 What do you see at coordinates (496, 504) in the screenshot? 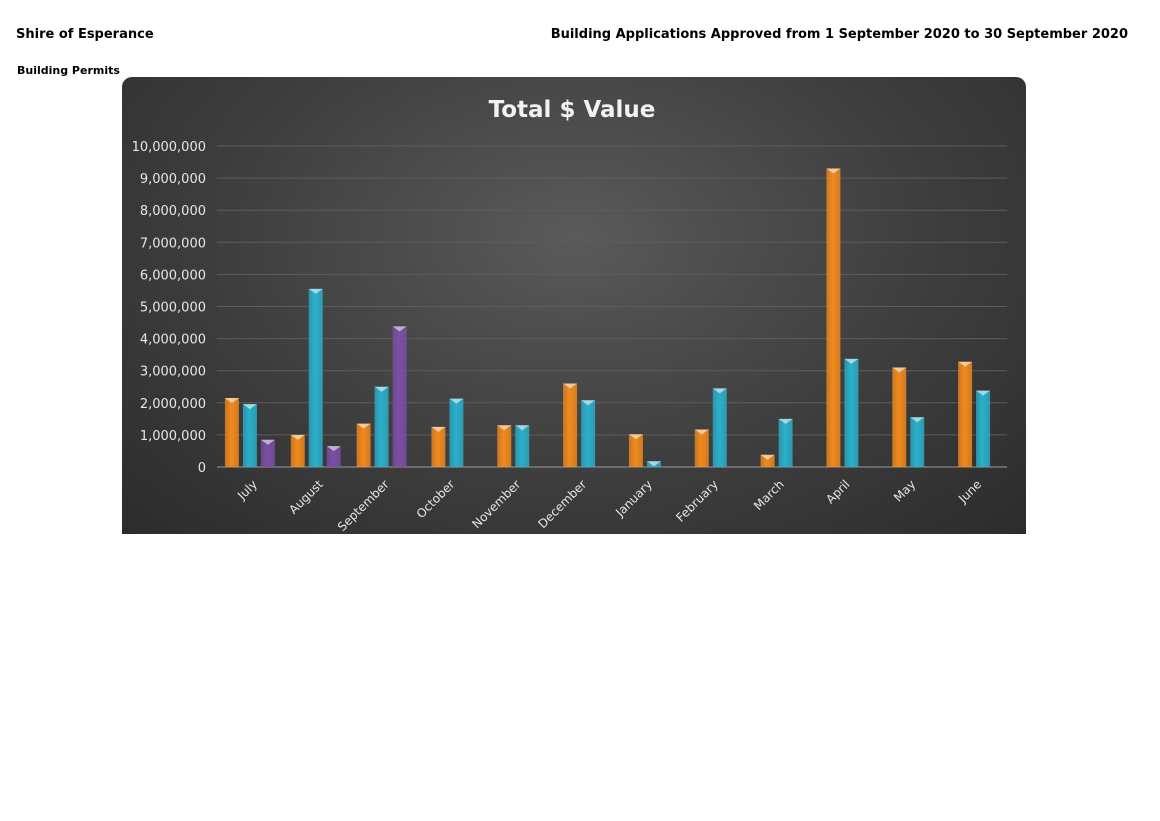
I see `x-tick-label: November` at bounding box center [496, 504].